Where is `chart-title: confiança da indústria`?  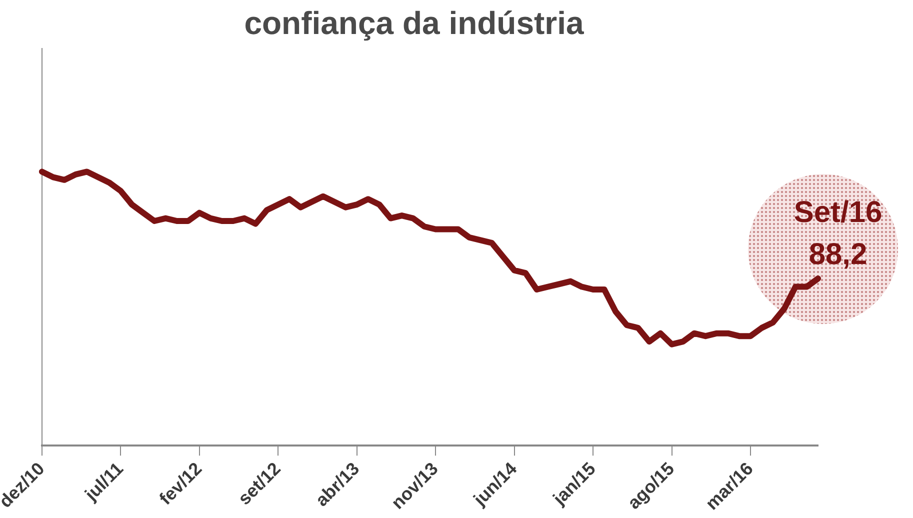
chart-title: confiança da indústria is located at coordinates (414, 23).